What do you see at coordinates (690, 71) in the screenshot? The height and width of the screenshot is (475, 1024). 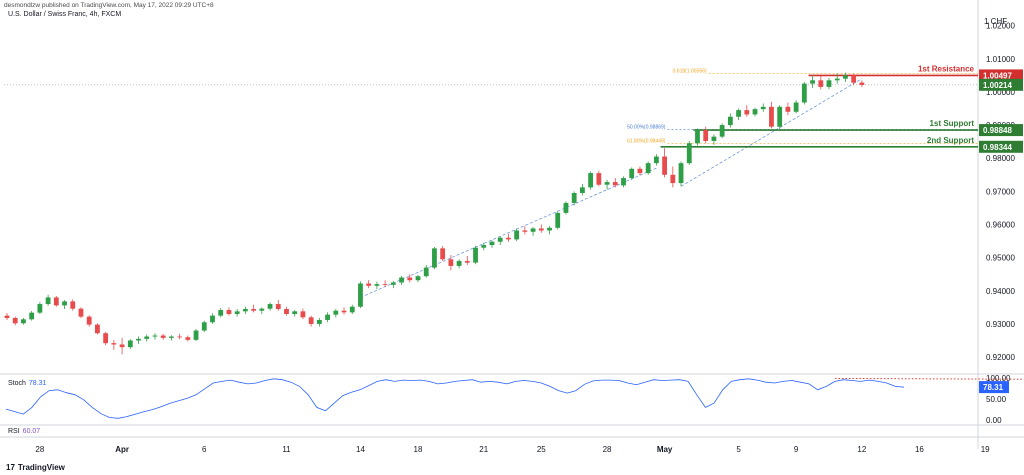 I see `fib-label: 0.618(1.00556)` at bounding box center [690, 71].